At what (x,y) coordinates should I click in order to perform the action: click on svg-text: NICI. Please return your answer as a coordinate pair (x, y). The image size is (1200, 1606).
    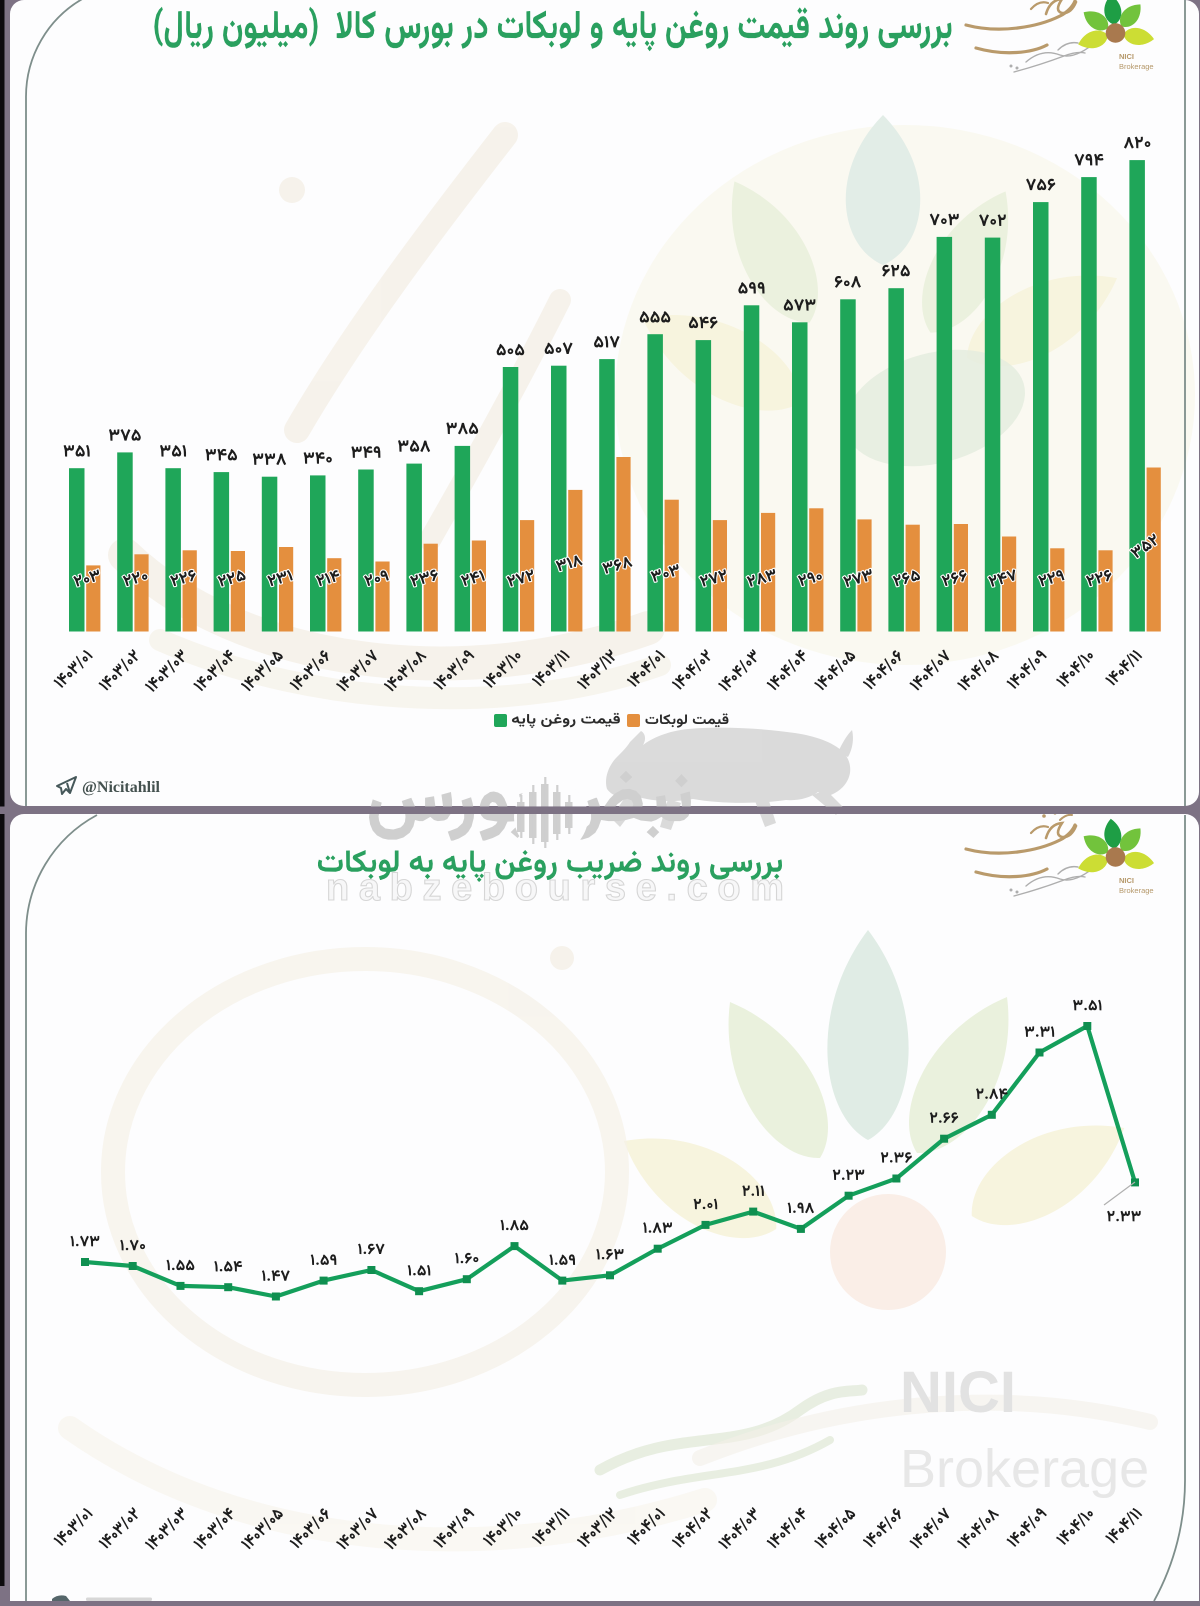
    Looking at the image, I should click on (958, 1392).